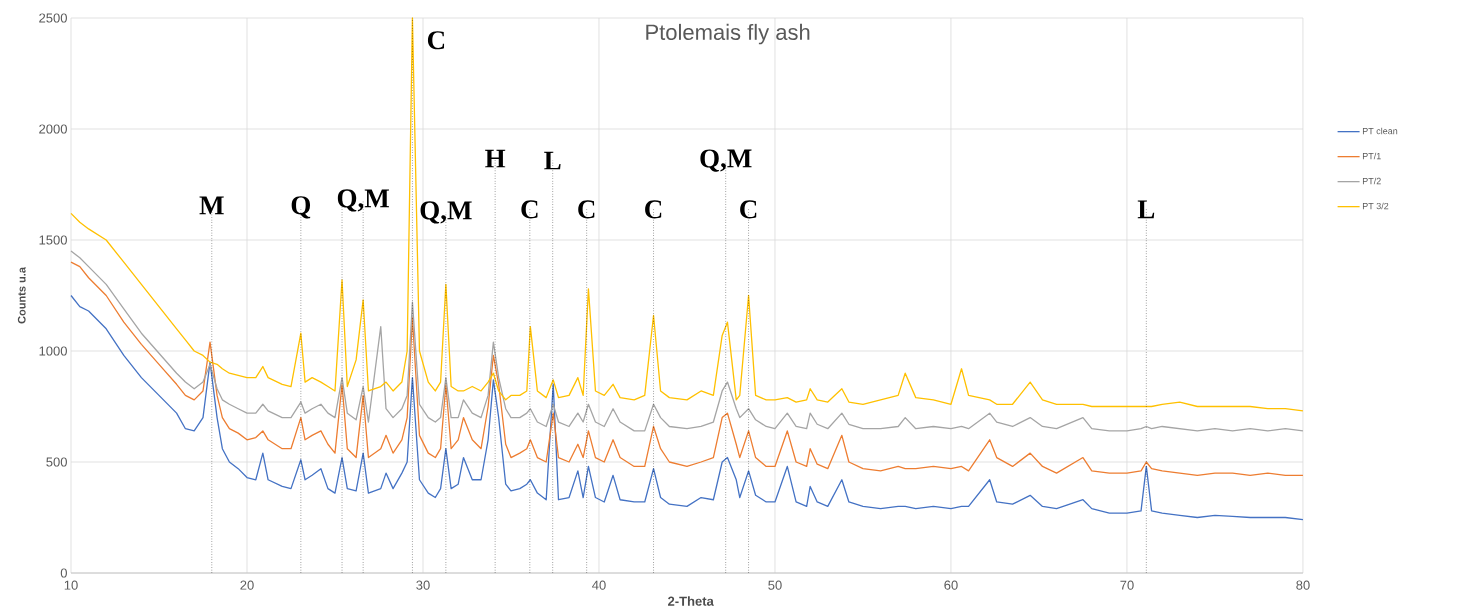 This screenshot has height=614, width=1457. What do you see at coordinates (775, 585) in the screenshot?
I see `x-tick-label: 50` at bounding box center [775, 585].